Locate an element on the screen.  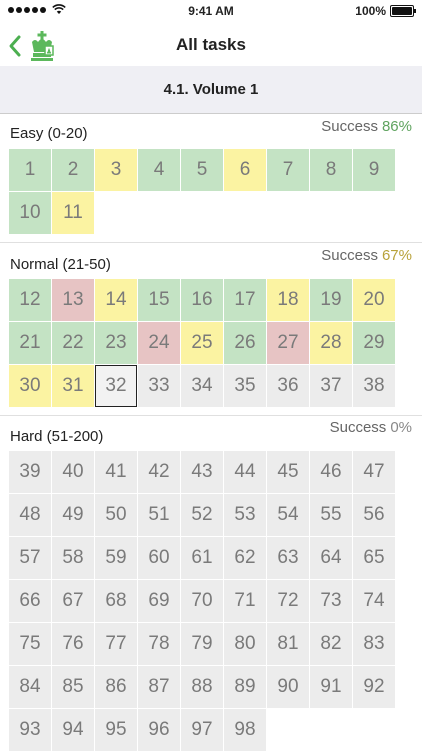
task-cell-36: 36 is located at coordinates (288, 386).